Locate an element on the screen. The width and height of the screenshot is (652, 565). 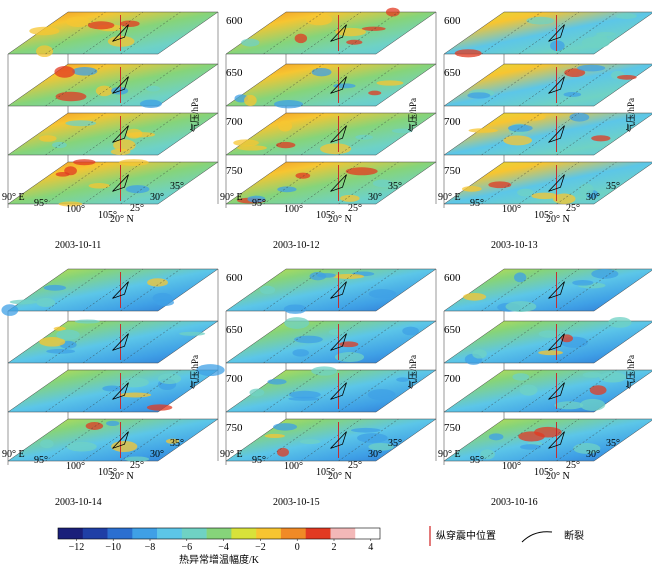
colorbar-tick-label: 2 is located at coordinates (334, 547).